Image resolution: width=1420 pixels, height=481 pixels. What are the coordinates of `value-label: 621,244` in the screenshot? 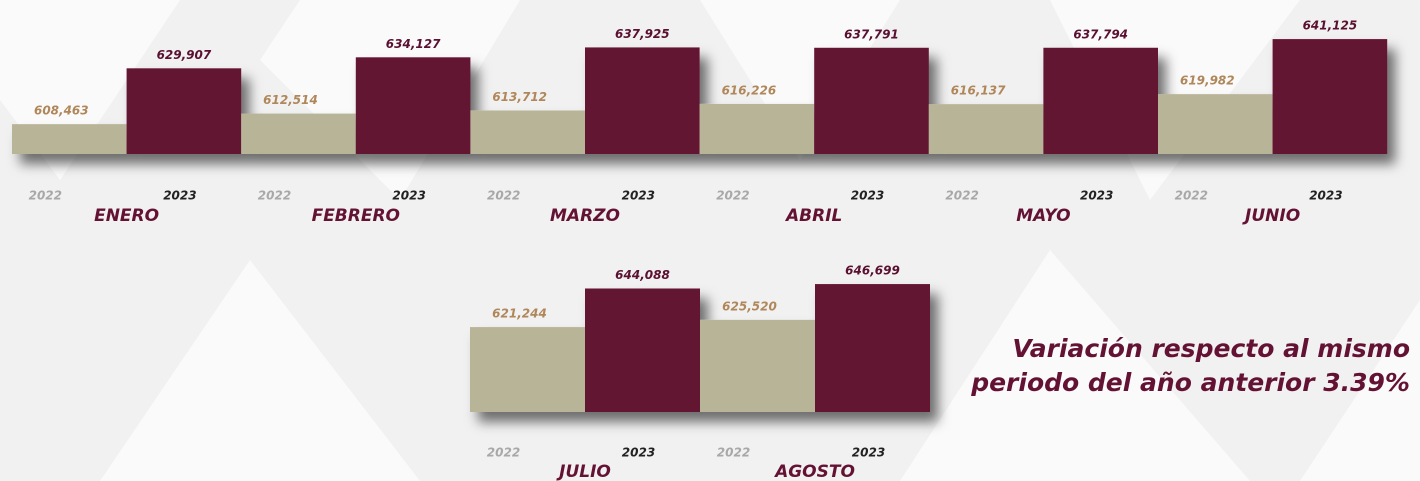 It's located at (519, 314).